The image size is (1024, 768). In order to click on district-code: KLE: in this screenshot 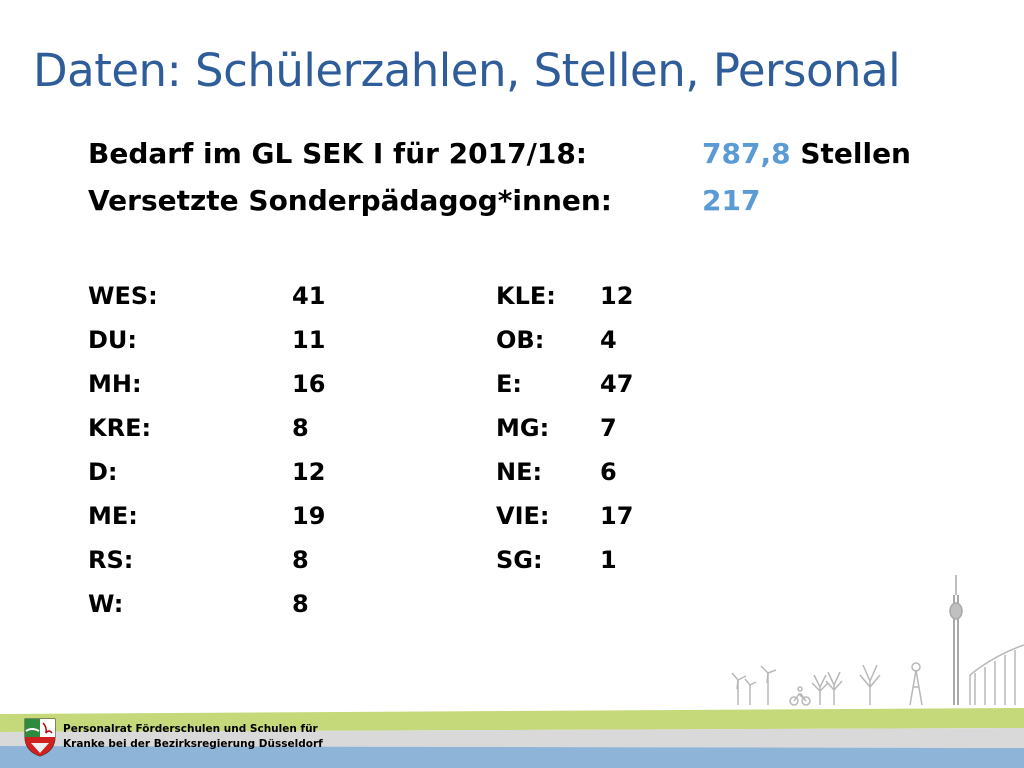, I will do `click(526, 296)`.